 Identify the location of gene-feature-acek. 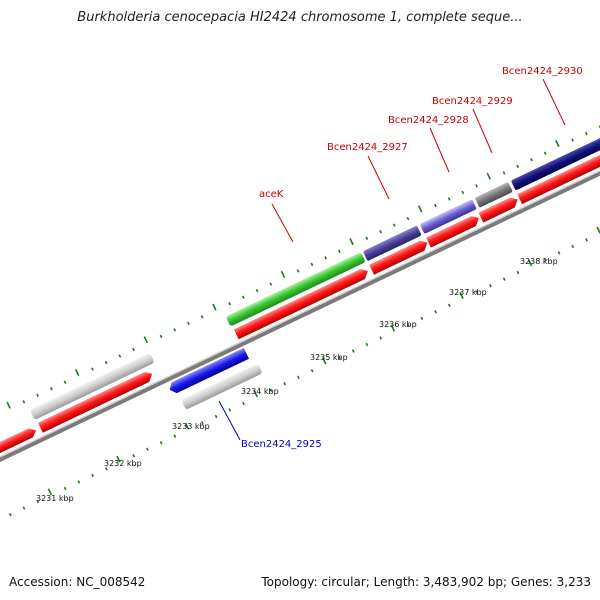
(296, 289).